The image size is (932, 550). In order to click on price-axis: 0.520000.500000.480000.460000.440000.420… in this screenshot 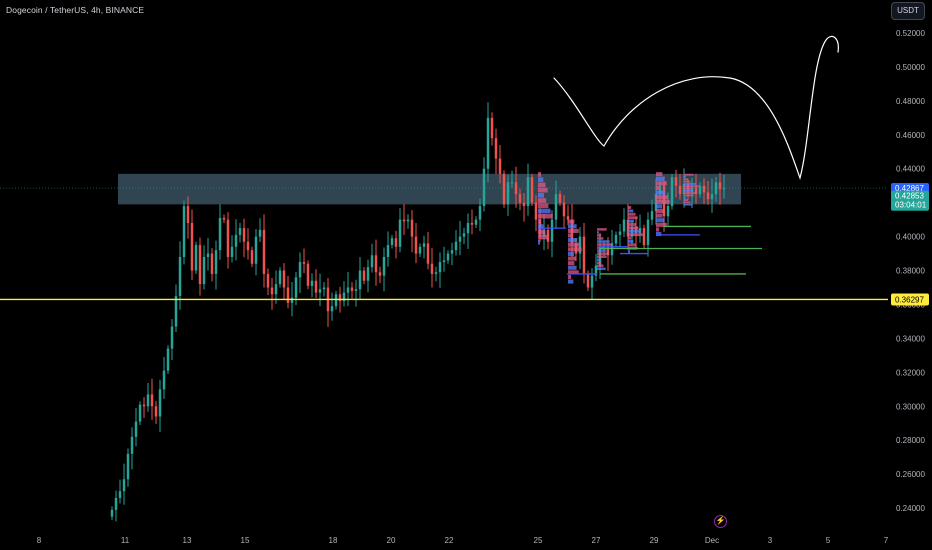, I will do `click(910, 271)`.